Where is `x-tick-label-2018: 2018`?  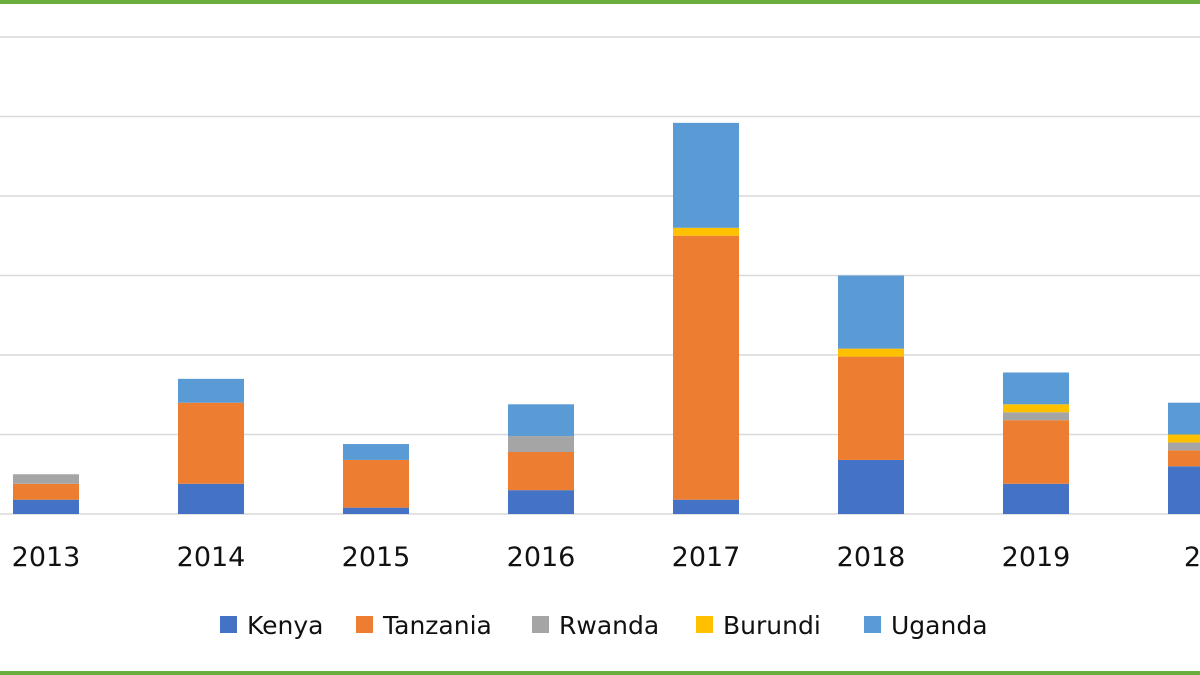 x-tick-label-2018: 2018 is located at coordinates (871, 557).